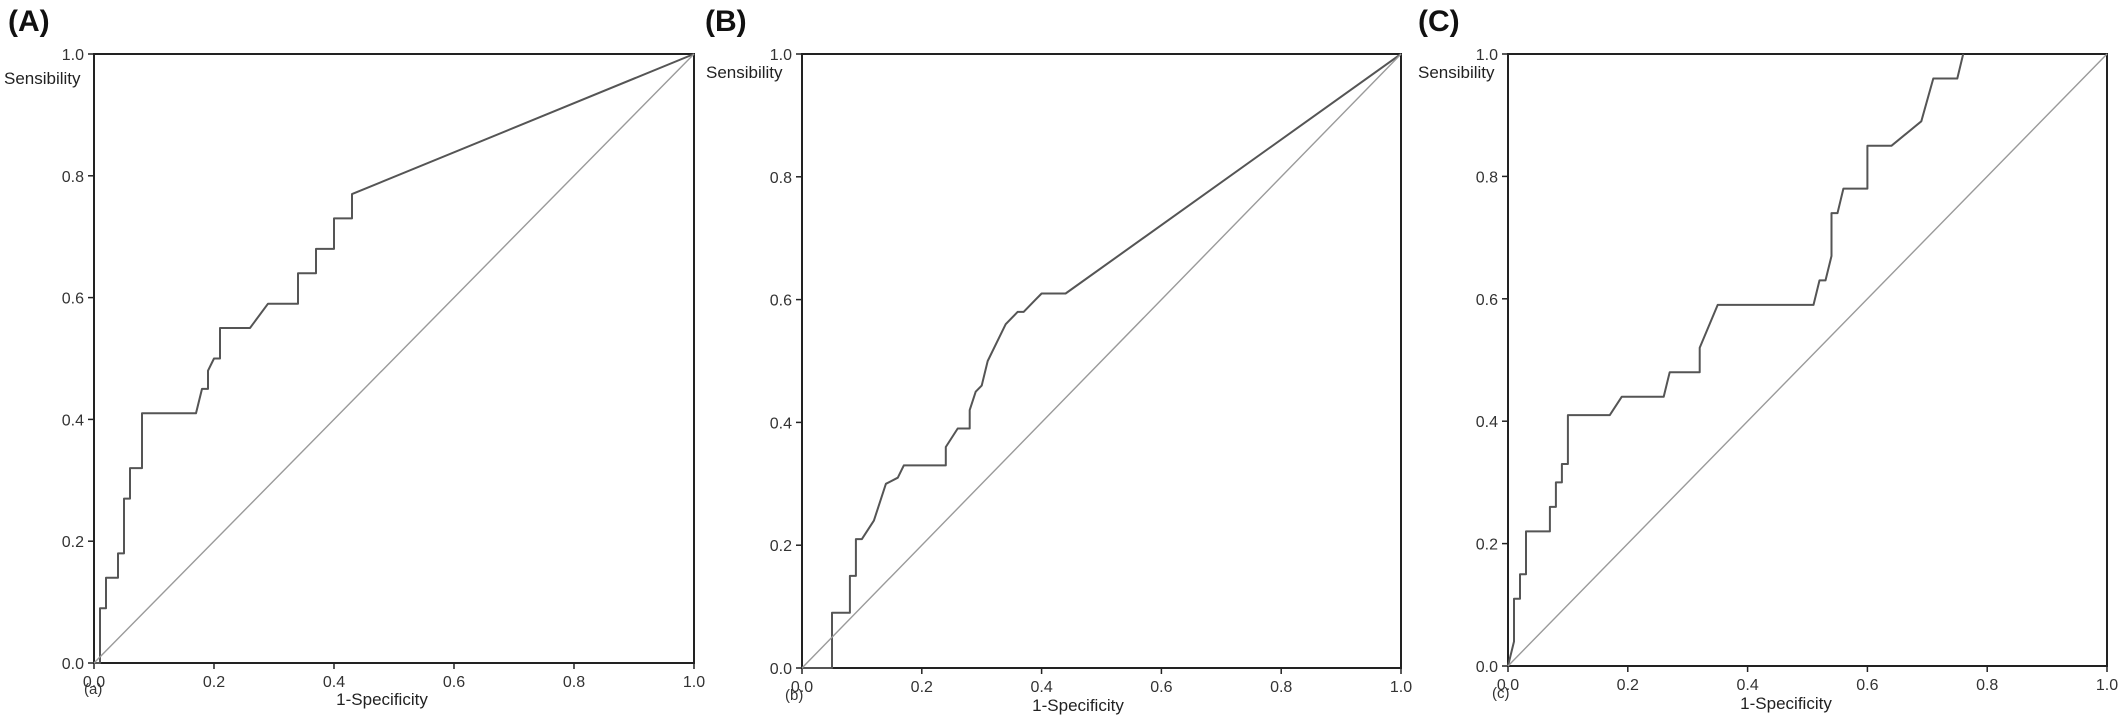 This screenshot has height=723, width=2128. Describe the element at coordinates (29, 21) in the screenshot. I see `panel-label: (A)` at that location.